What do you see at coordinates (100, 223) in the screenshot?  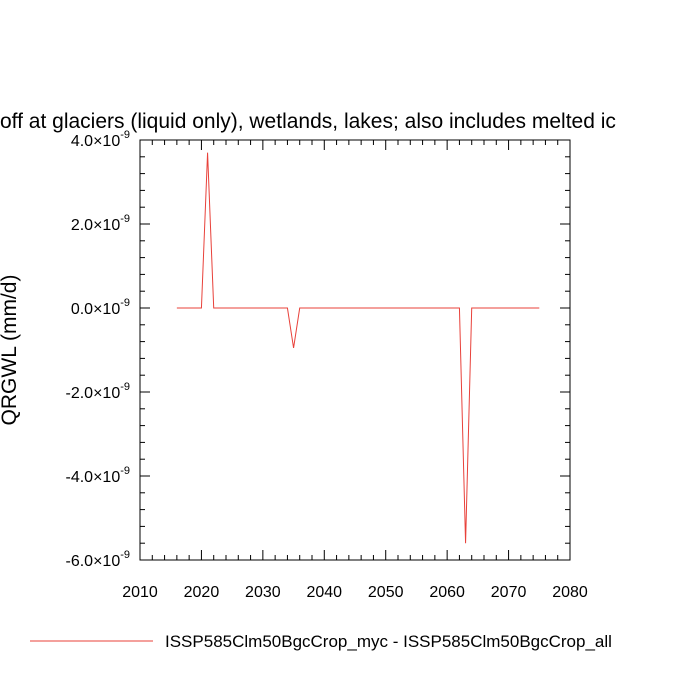 I see `y-tick-label: 2.0×10⁻⁹` at bounding box center [100, 223].